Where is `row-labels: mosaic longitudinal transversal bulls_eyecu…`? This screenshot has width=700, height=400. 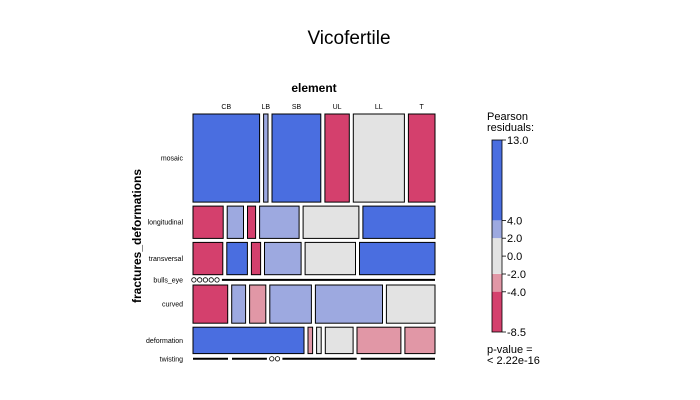 row-labels: mosaic longitudinal transversal bulls_eyecu… is located at coordinates (164, 260).